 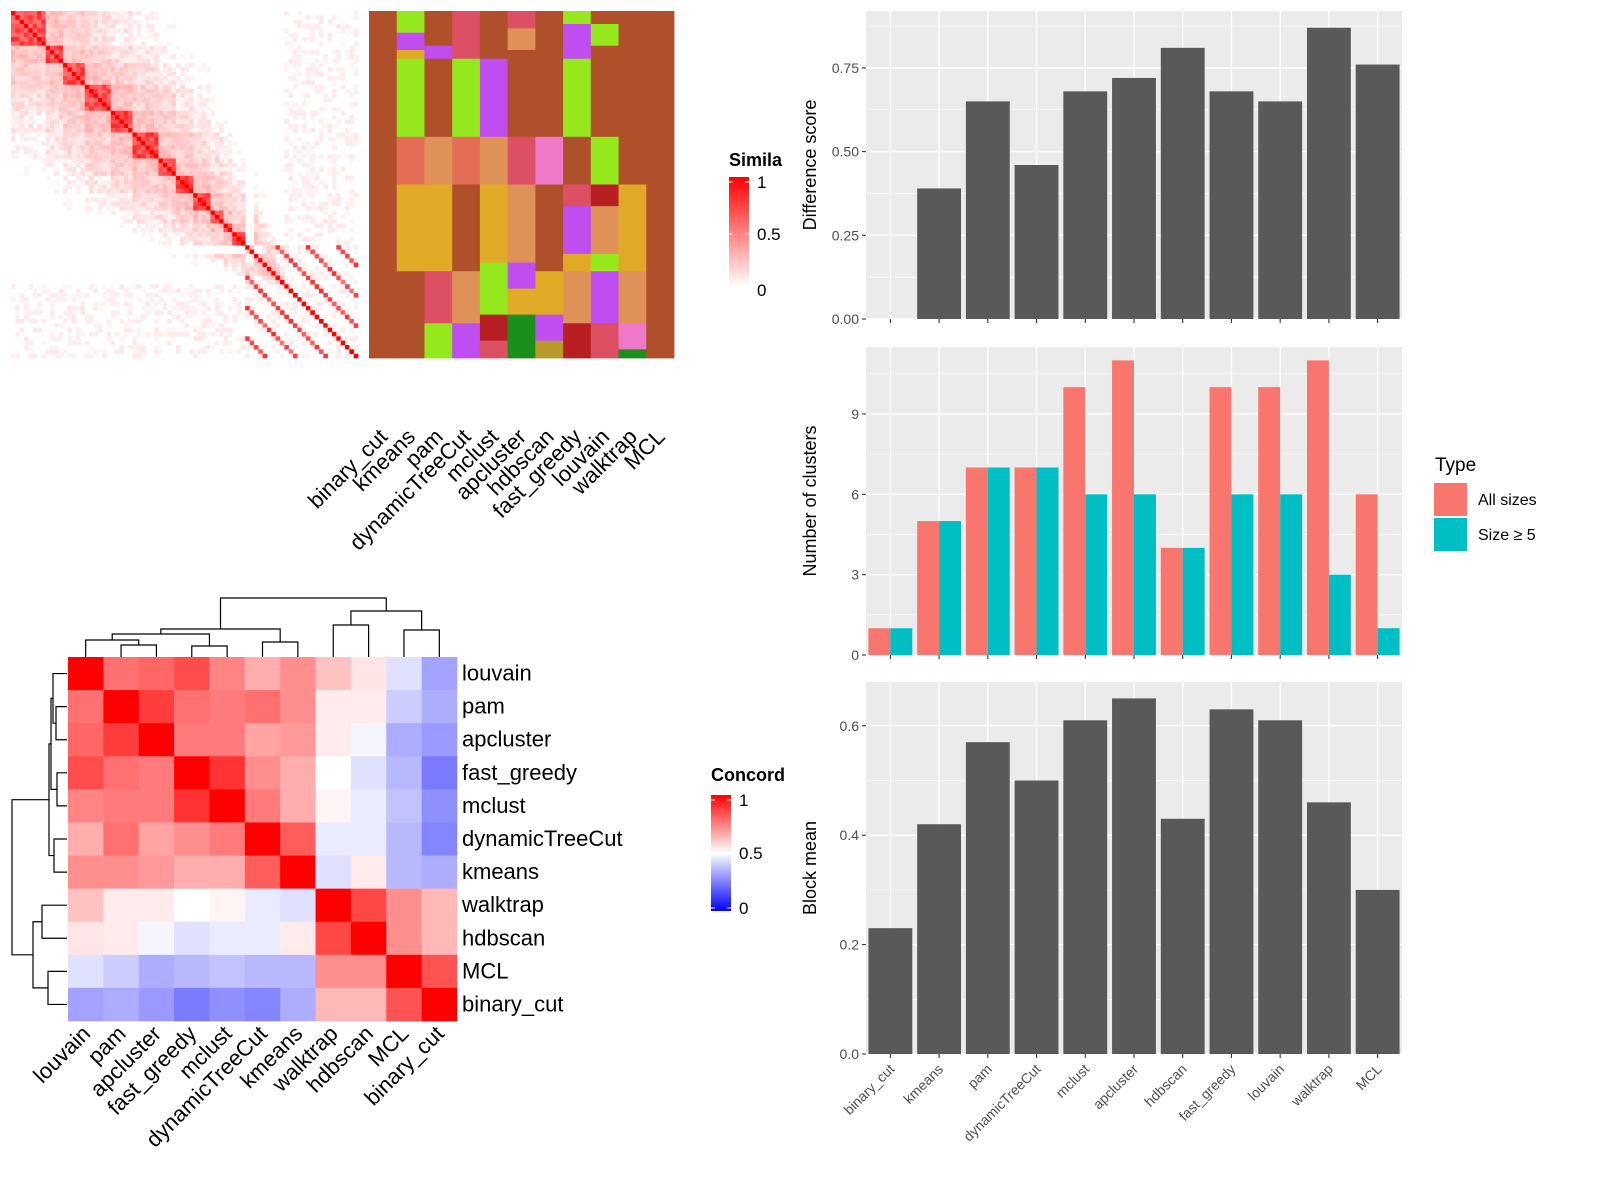 I want to click on concordance-heatmap-body, so click(x=263, y=839).